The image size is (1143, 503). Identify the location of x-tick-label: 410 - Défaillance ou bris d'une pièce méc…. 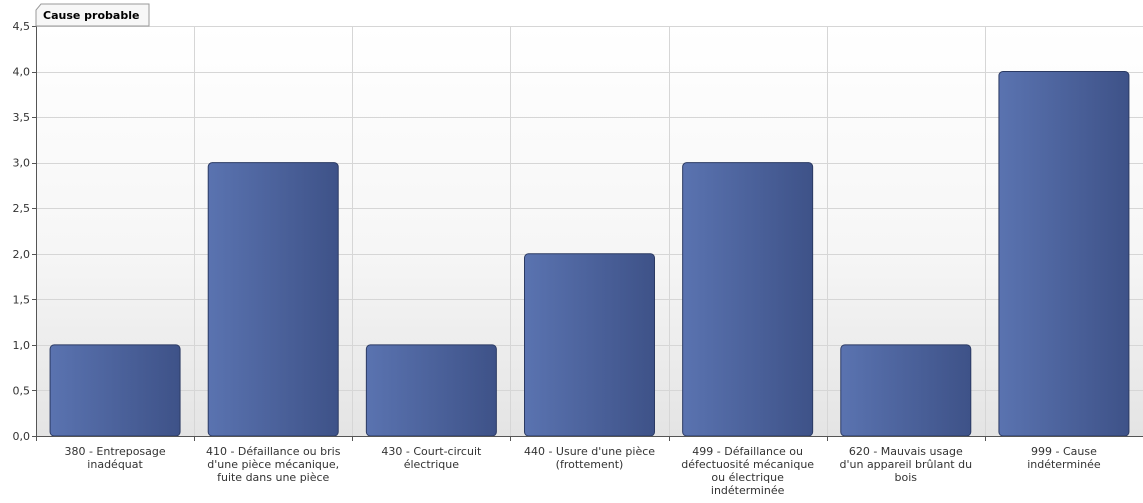
(273, 464).